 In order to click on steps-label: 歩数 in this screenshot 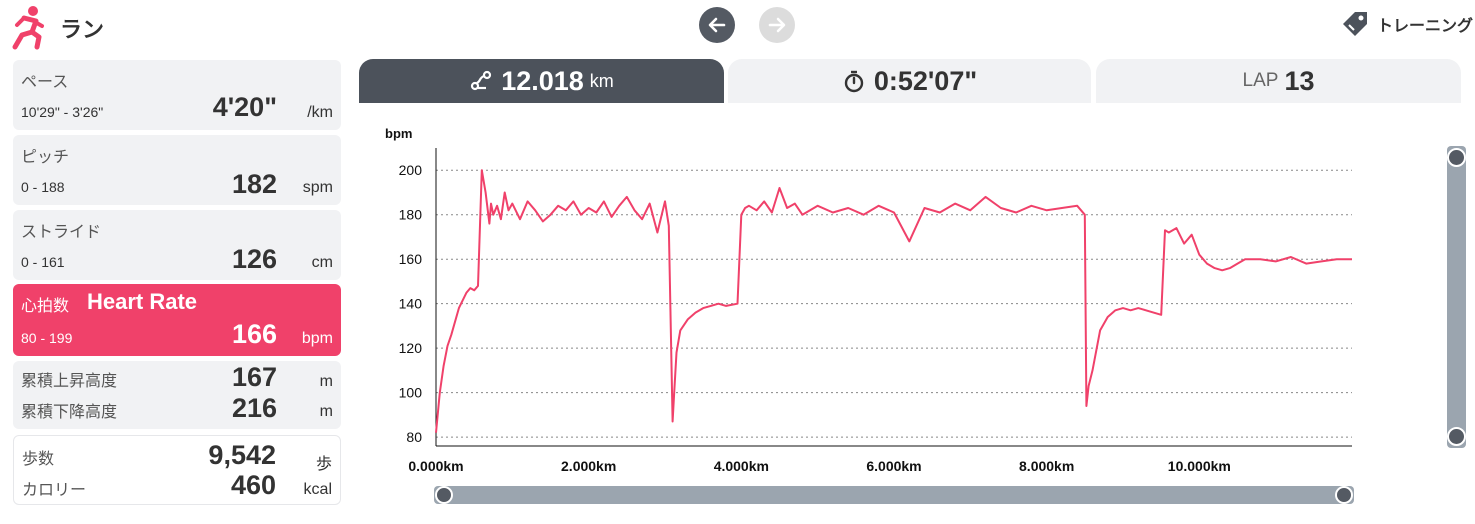, I will do `click(38, 459)`.